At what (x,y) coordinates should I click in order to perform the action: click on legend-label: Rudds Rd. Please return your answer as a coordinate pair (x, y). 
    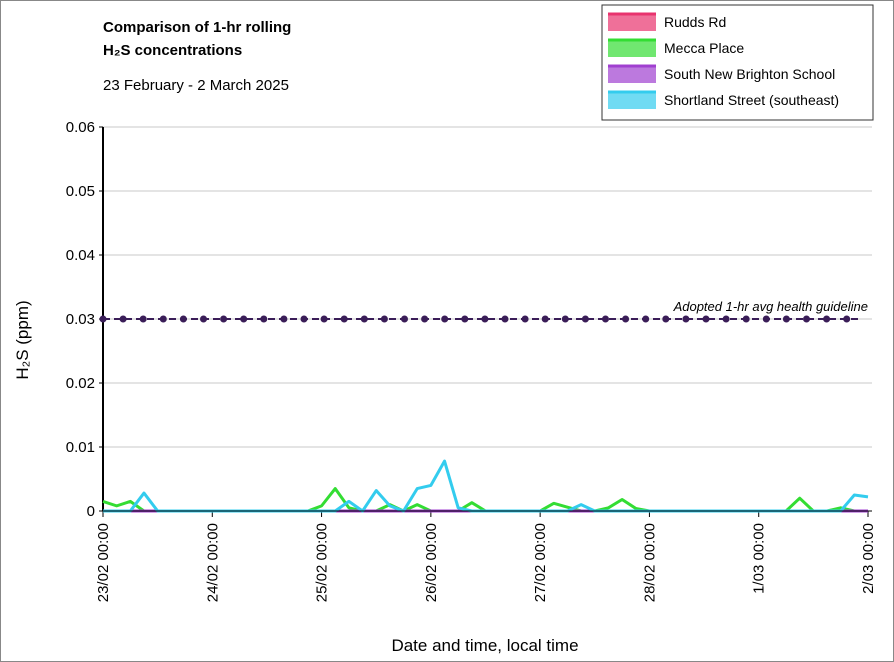
    Looking at the image, I should click on (695, 22).